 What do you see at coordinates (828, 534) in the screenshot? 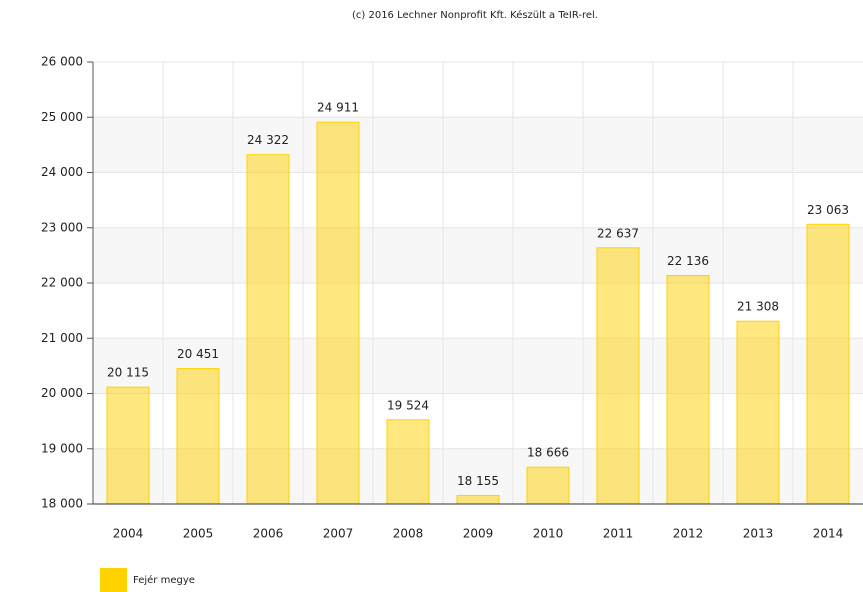
I see `x-tick-label: 2014` at bounding box center [828, 534].